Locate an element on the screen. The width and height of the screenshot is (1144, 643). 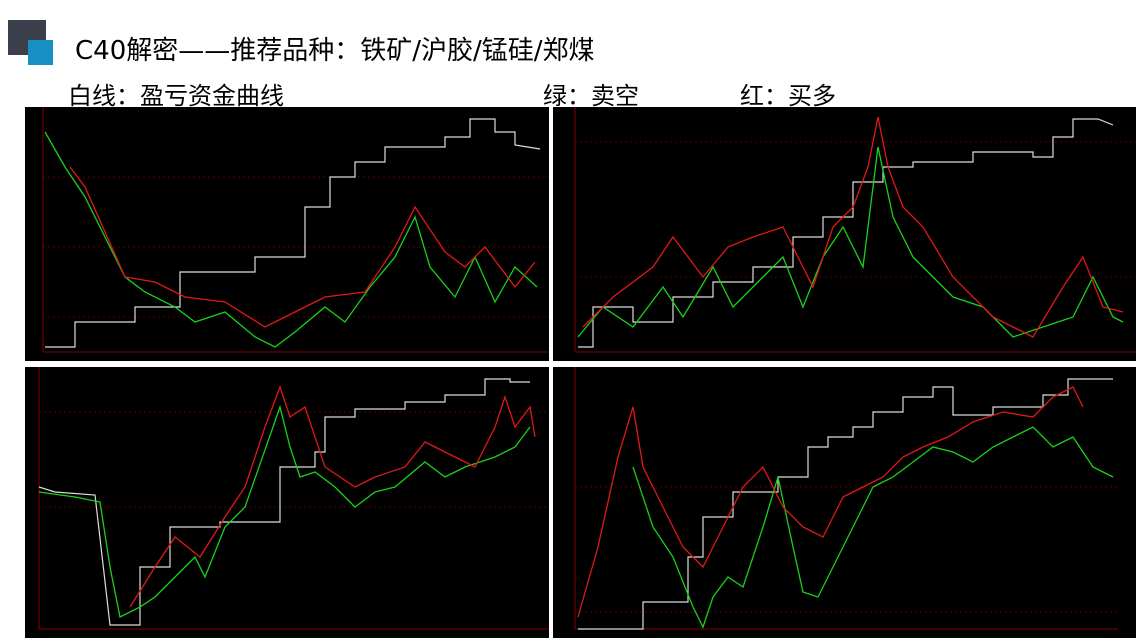
title: C40解密——推荐品种：铁矿/沪胶/锰硅/郑煤 is located at coordinates (335, 51).